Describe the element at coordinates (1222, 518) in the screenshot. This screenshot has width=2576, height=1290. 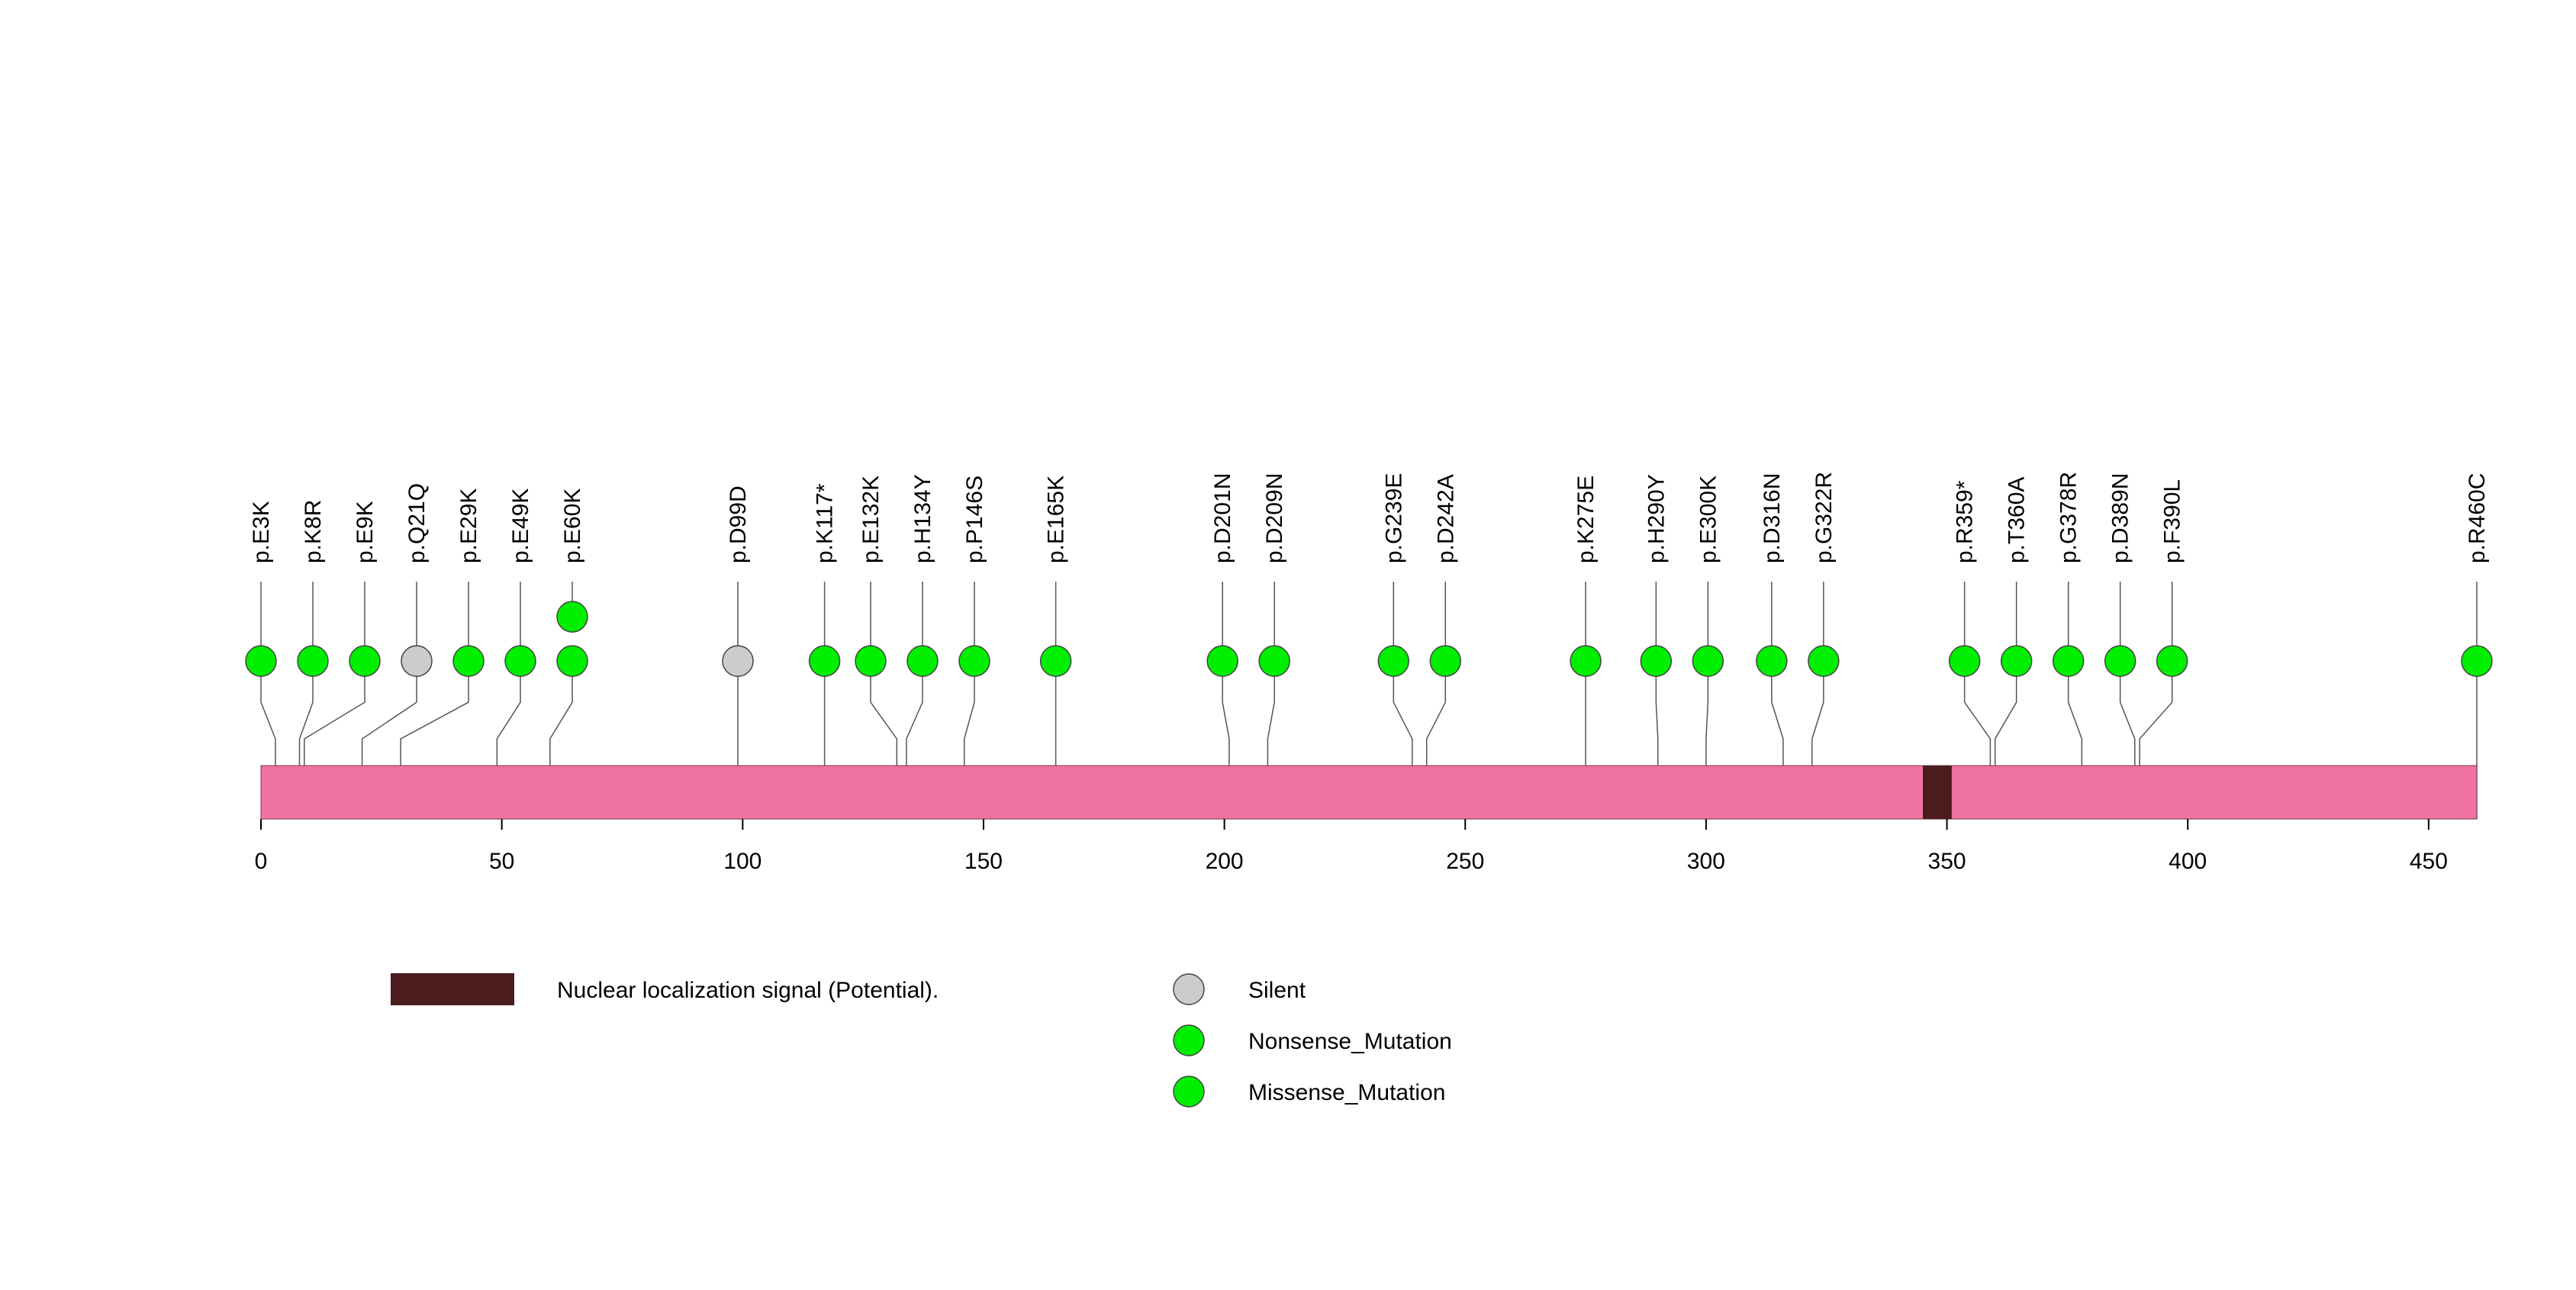
I see `mutation-label: p.D201N` at that location.